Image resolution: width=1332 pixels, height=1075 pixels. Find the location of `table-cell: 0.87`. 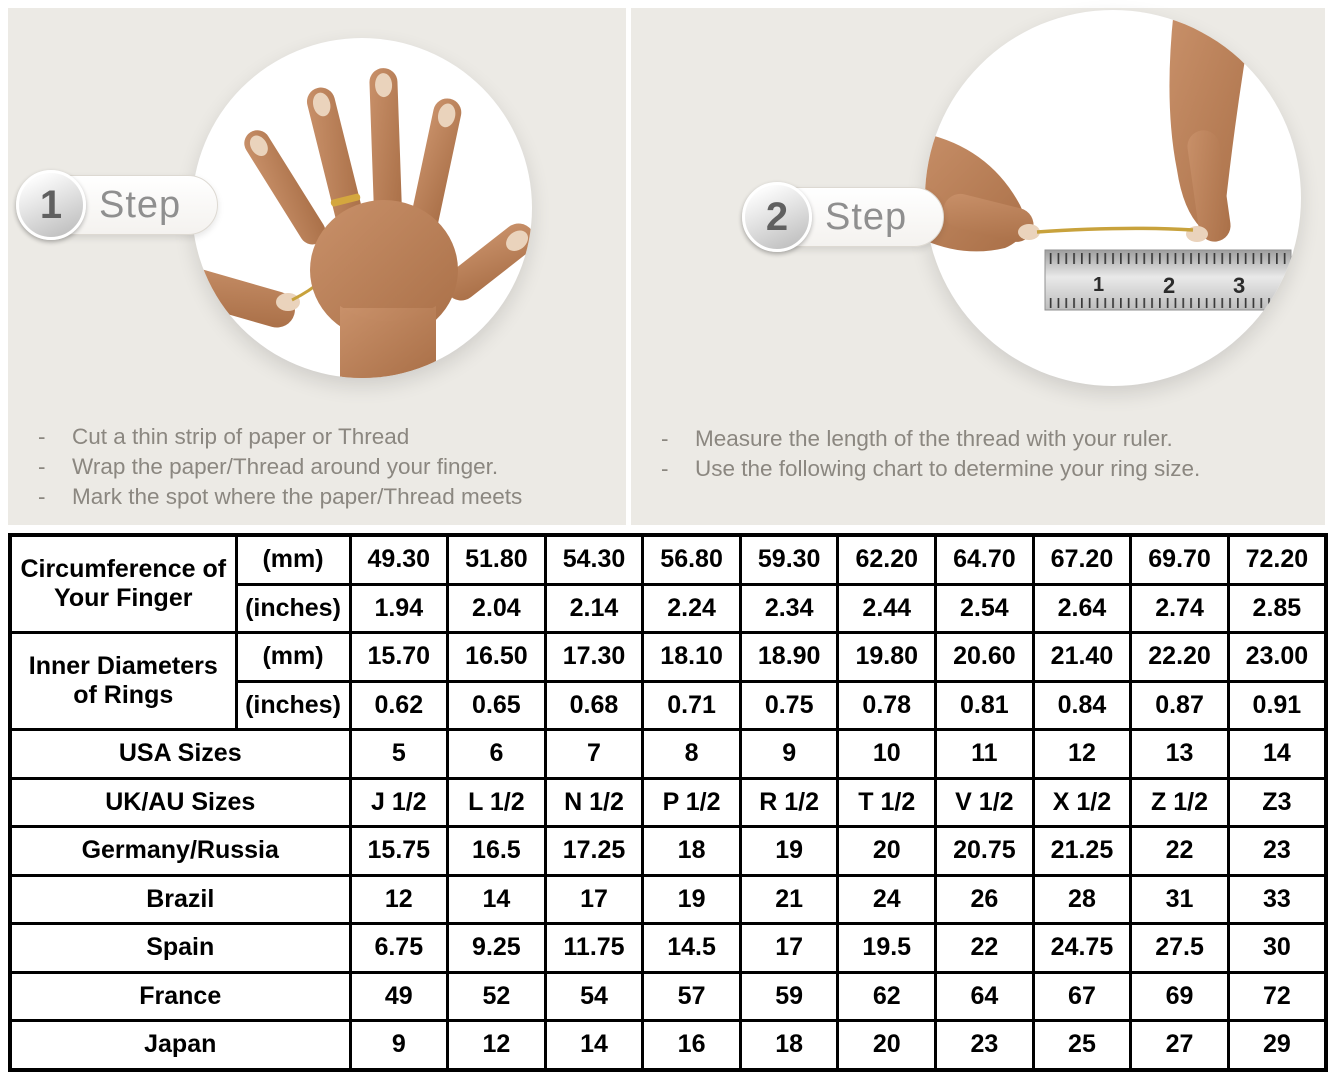

table-cell: 0.87 is located at coordinates (1179, 705).